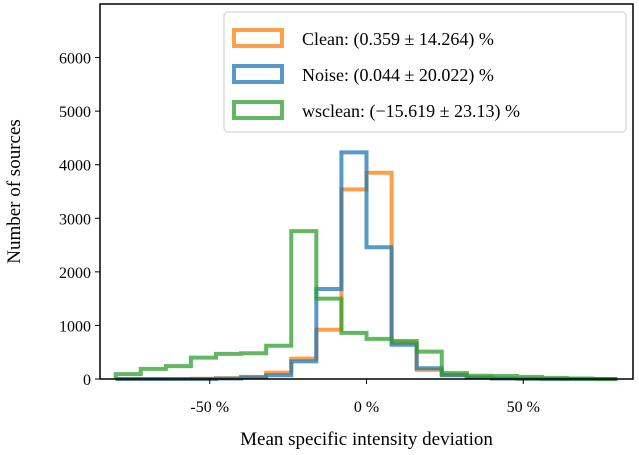 The width and height of the screenshot is (639, 455). What do you see at coordinates (75, 326) in the screenshot?
I see `y-tick-label: 1000` at bounding box center [75, 326].